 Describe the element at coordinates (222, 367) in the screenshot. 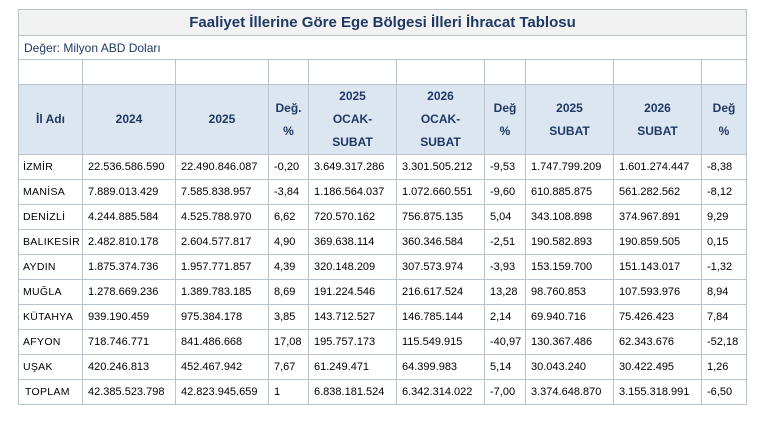

I see `value-cell: 452.467.942` at that location.